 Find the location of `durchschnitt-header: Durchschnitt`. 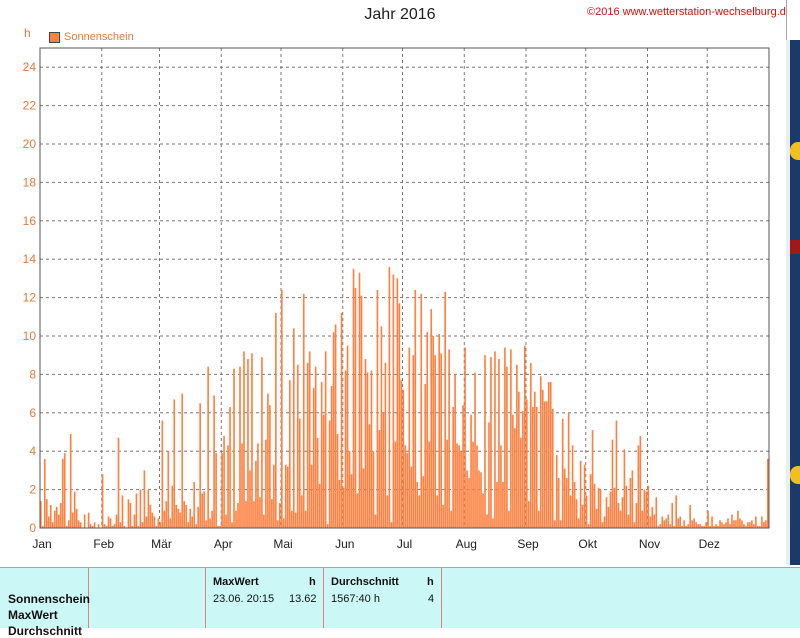

durchschnitt-header: Durchschnitt is located at coordinates (365, 582).